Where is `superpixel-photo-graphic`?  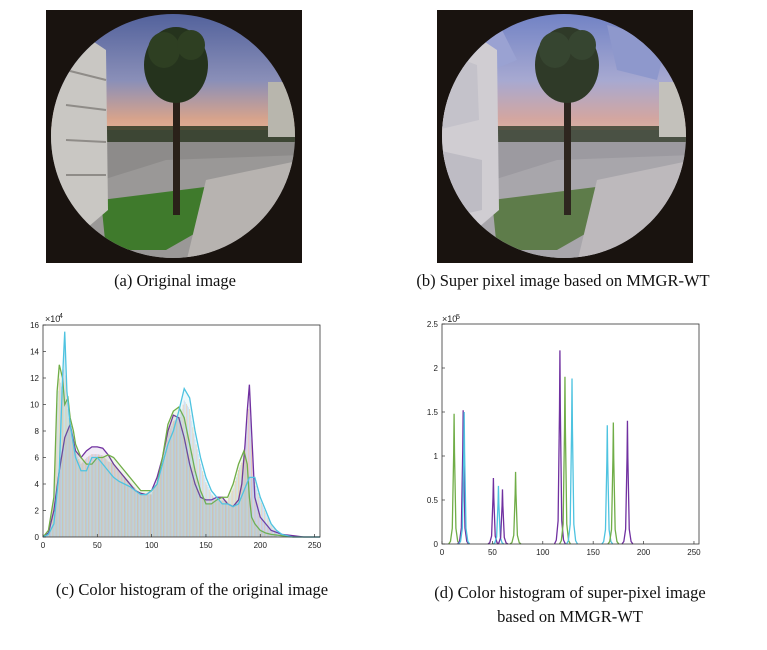
superpixel-photo-graphic is located at coordinates (565, 136).